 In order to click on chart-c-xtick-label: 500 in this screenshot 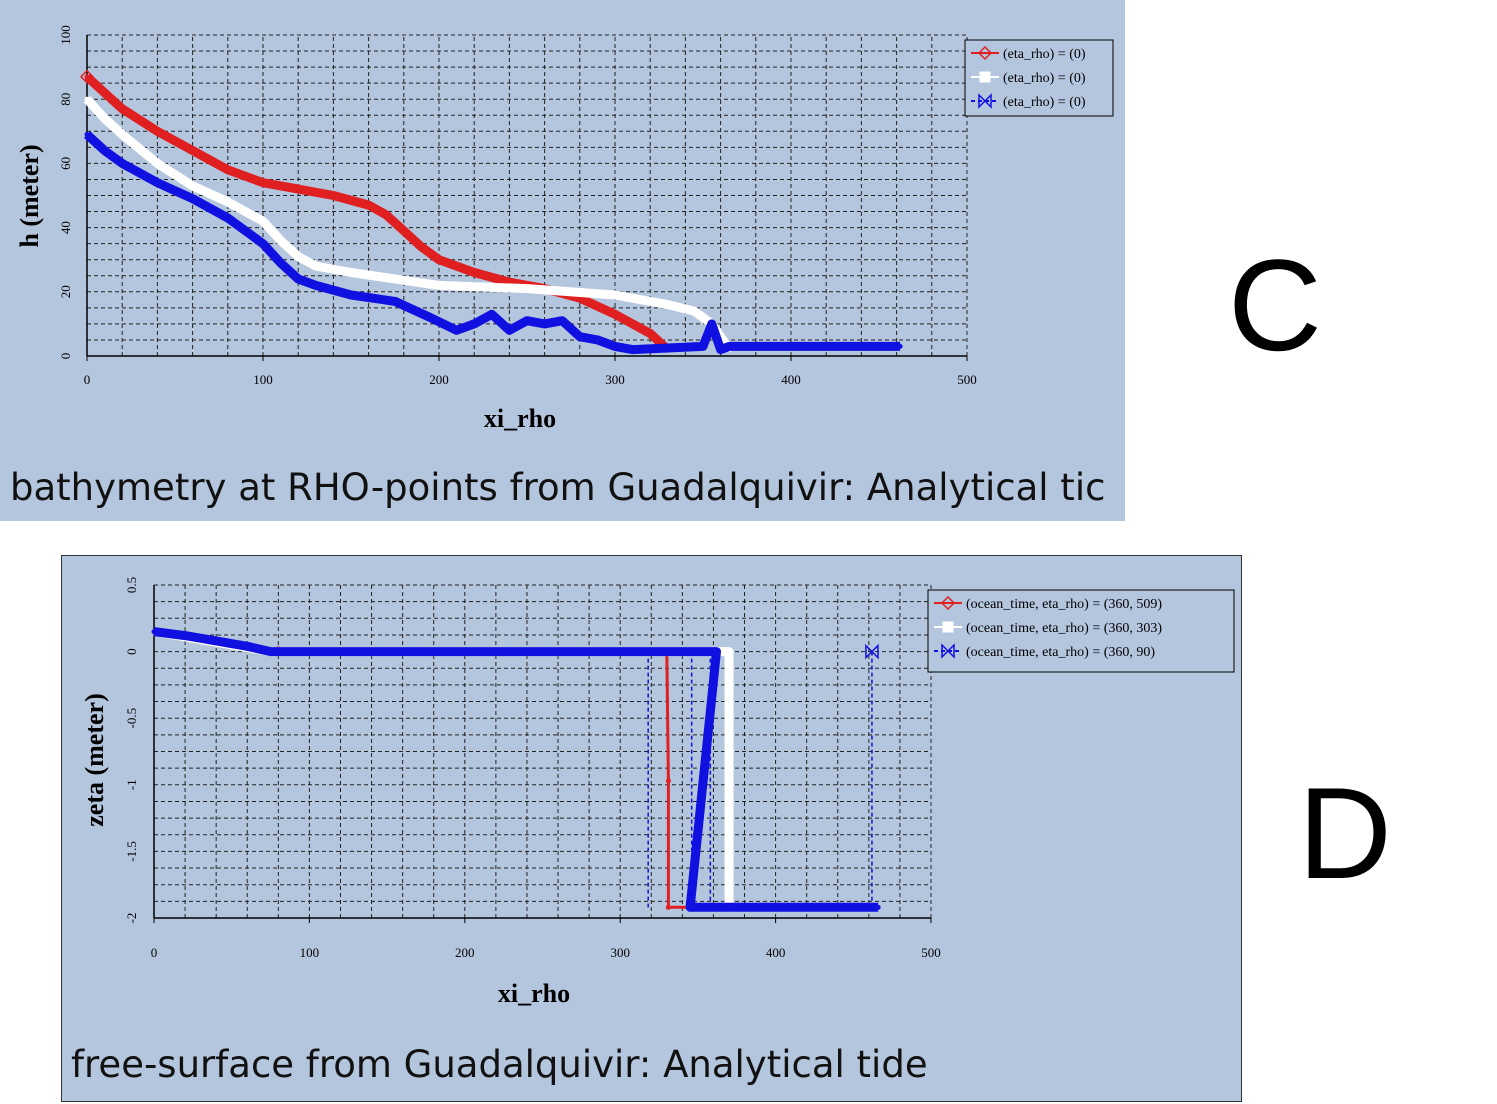, I will do `click(967, 379)`.